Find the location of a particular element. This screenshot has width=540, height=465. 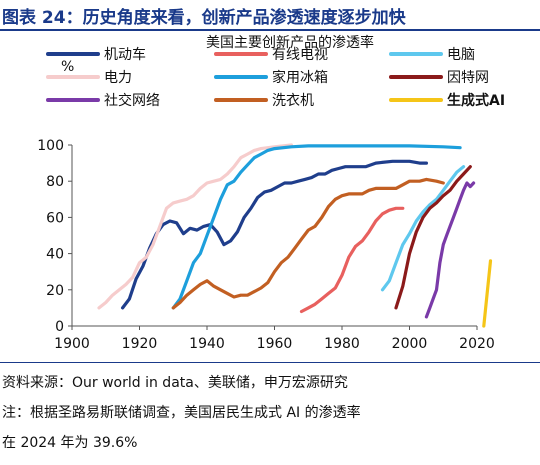

y-tick-label: 20 is located at coordinates (55, 291).